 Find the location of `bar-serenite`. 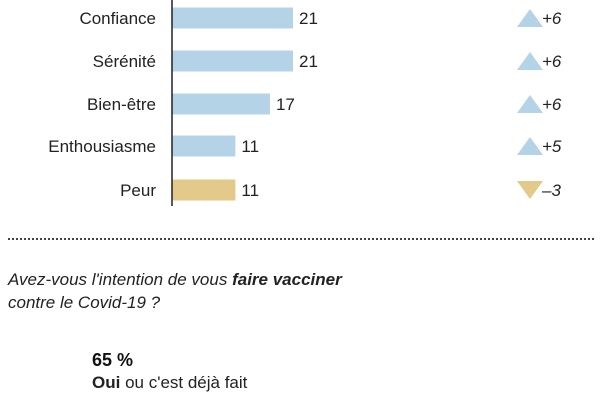

bar-serenite is located at coordinates (232, 61).